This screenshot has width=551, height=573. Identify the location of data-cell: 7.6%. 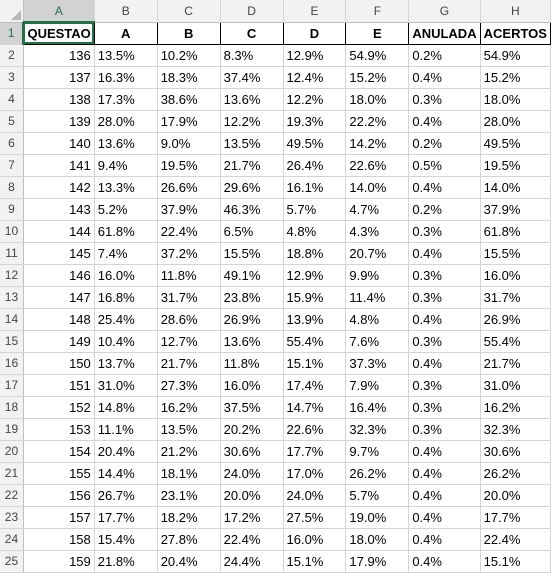
(377, 341).